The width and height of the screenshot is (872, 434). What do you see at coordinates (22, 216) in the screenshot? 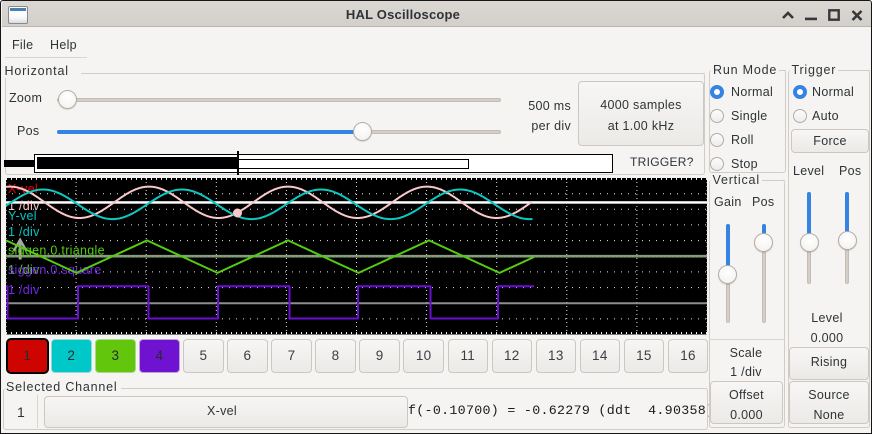
I see `svg-text: Y-vel` at bounding box center [22, 216].